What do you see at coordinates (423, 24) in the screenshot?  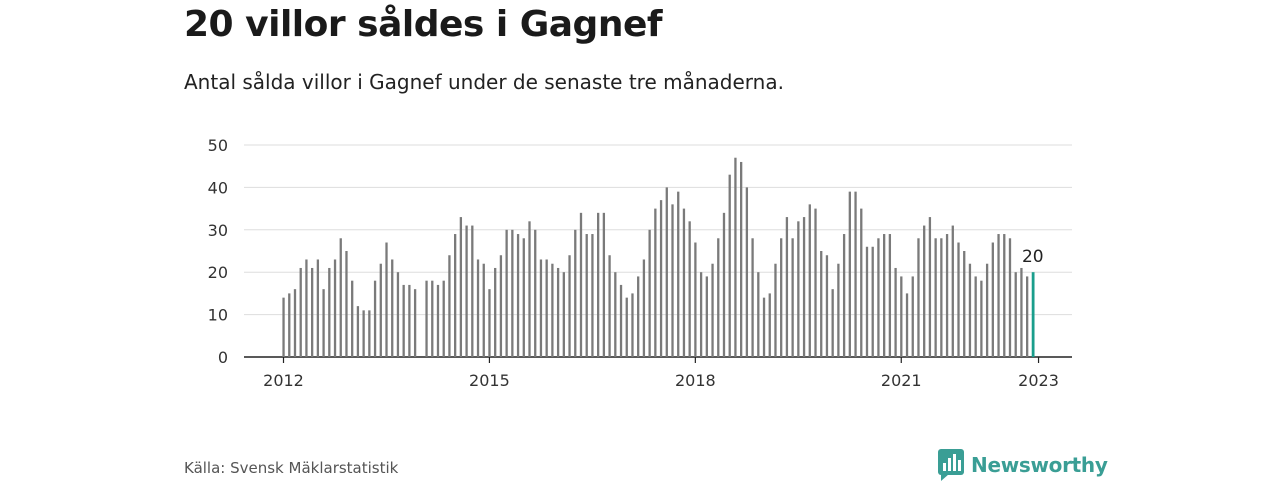 I see `chart-title: 20 villor såldes i Gagnef` at bounding box center [423, 24].